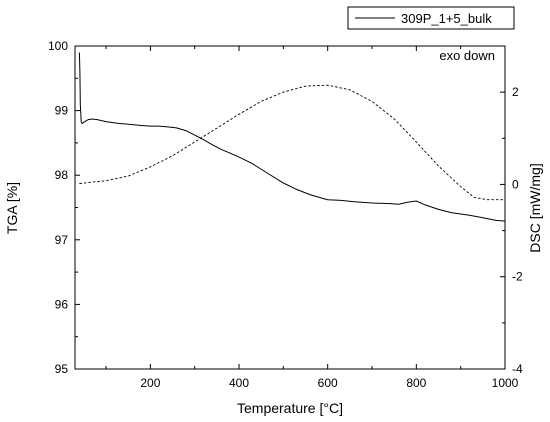  I want to click on x-tick-label: 1000, so click(505, 383).